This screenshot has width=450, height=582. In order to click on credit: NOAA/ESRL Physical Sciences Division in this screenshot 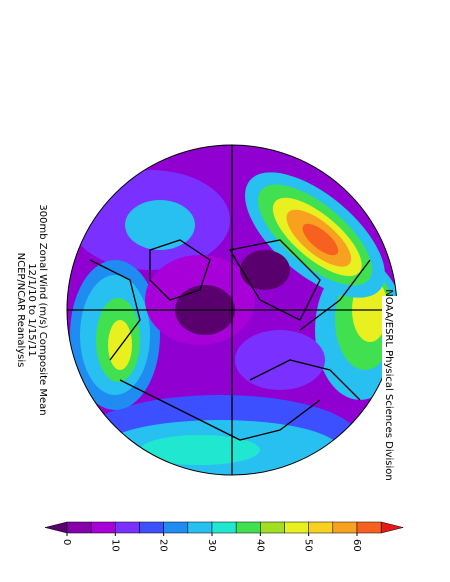, I will do `click(388, 385)`.